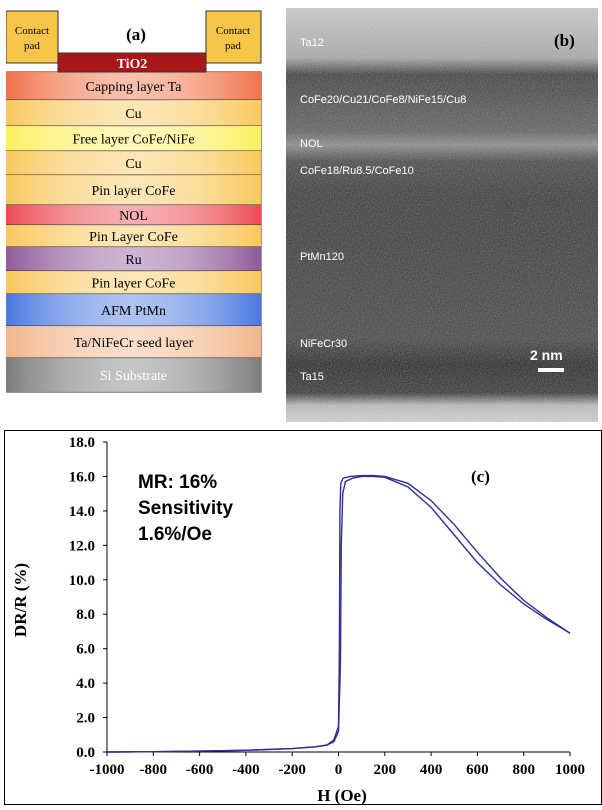 This screenshot has height=810, width=602. I want to click on tem-label-ta12: Ta12, so click(312, 43).